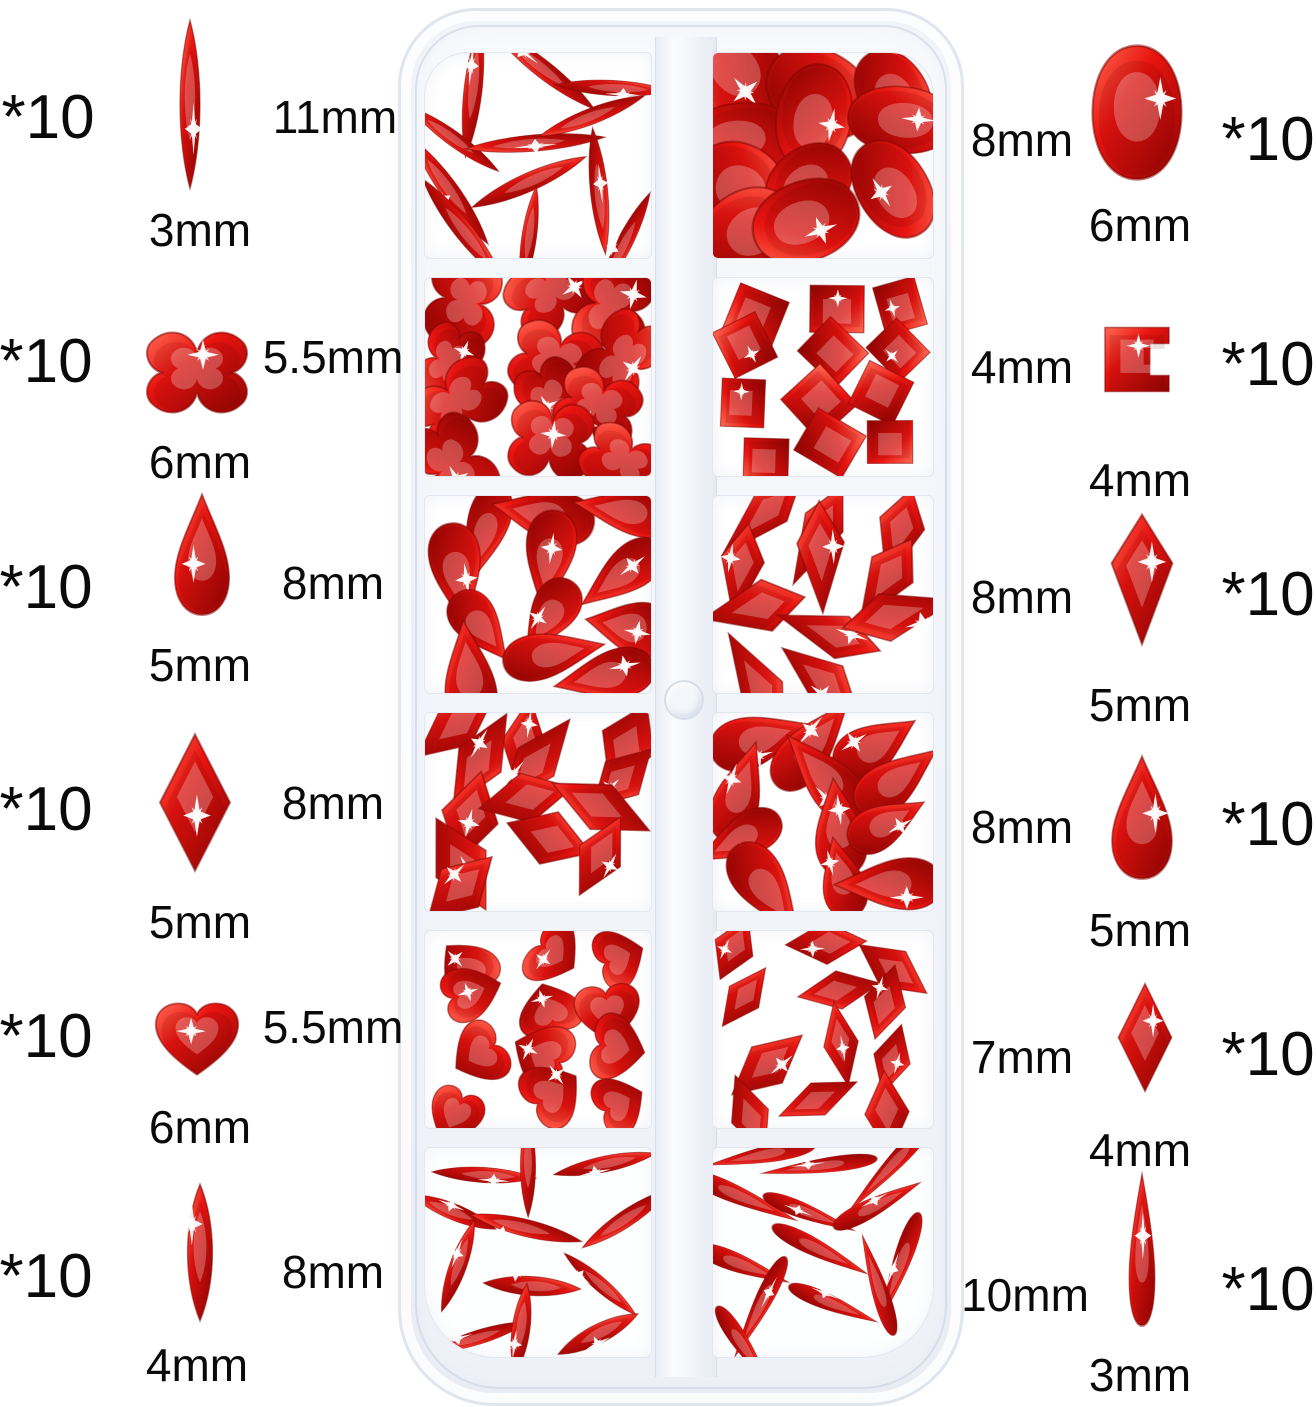 Image resolution: width=1316 pixels, height=1407 pixels. What do you see at coordinates (684, 700) in the screenshot?
I see `box-hinge-button` at bounding box center [684, 700].